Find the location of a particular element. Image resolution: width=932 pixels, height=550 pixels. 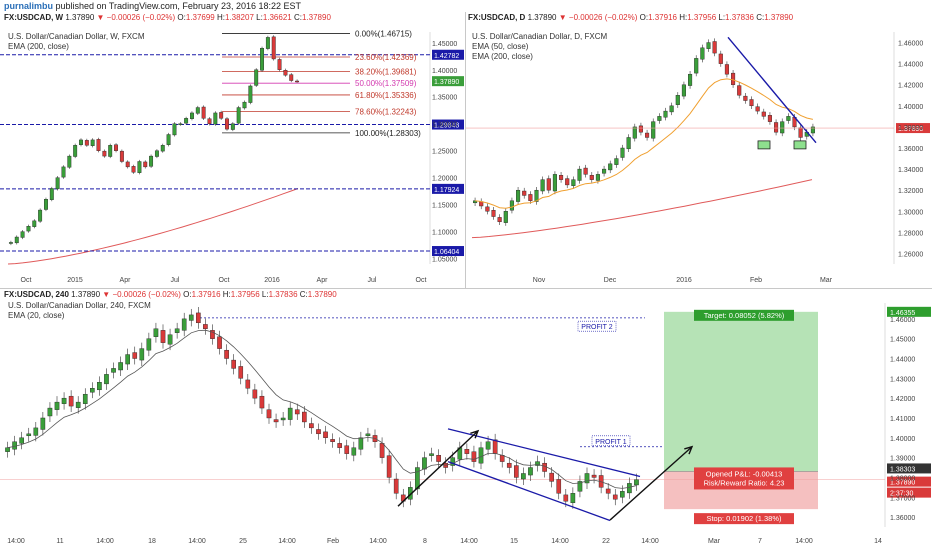

daily-indicator-ema50: EMA (50, close) is located at coordinates (500, 46).